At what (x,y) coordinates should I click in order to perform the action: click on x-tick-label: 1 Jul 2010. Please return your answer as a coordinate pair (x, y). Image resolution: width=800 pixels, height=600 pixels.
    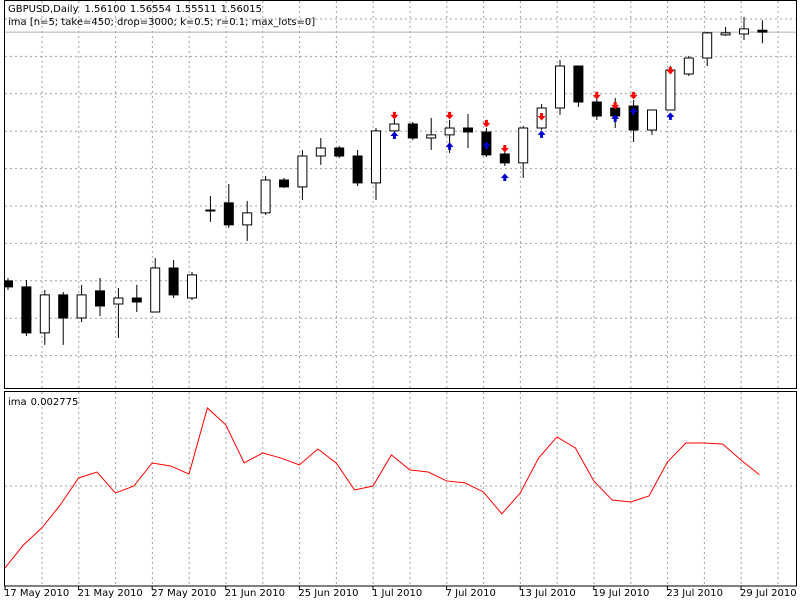
    Looking at the image, I should click on (397, 593).